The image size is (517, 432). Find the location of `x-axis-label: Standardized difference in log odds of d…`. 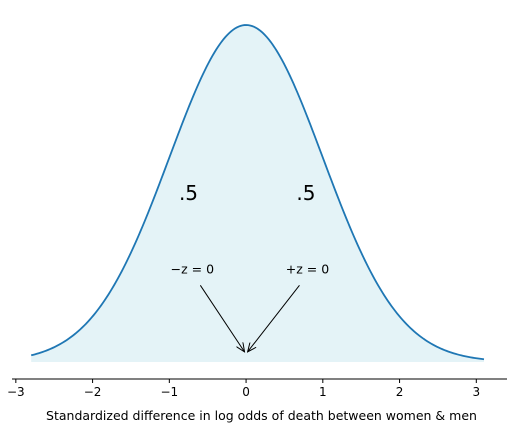

x-axis-label: Standardized difference in log odds of d… is located at coordinates (261, 415).